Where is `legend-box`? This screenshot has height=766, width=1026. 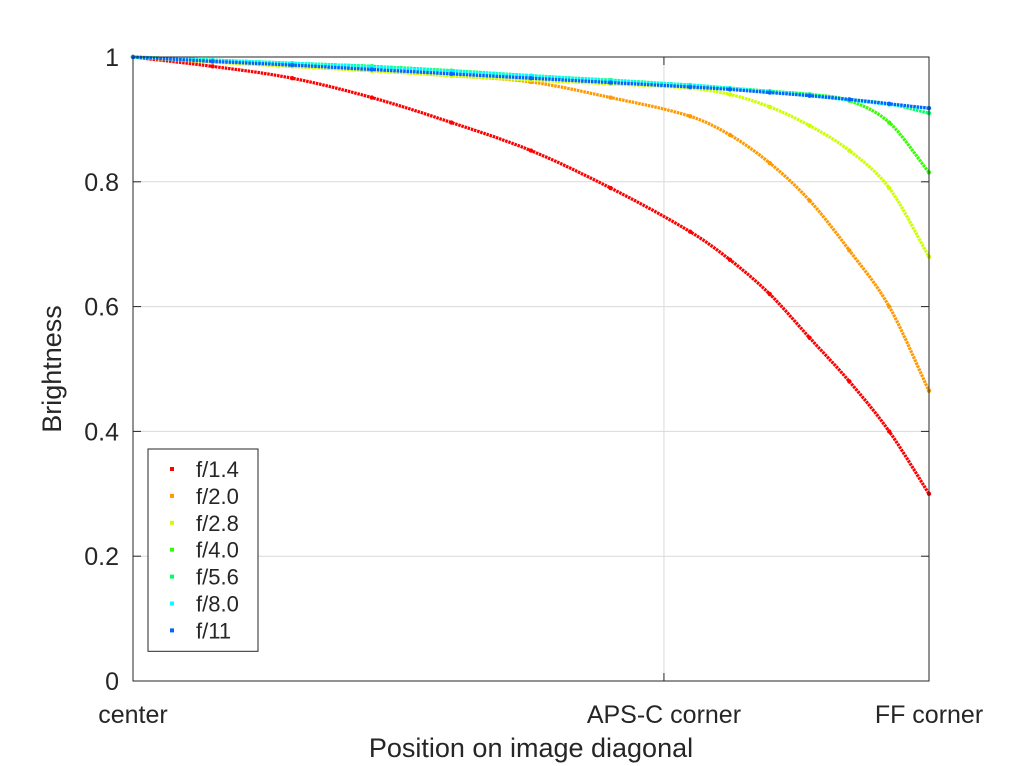
legend-box is located at coordinates (203, 550).